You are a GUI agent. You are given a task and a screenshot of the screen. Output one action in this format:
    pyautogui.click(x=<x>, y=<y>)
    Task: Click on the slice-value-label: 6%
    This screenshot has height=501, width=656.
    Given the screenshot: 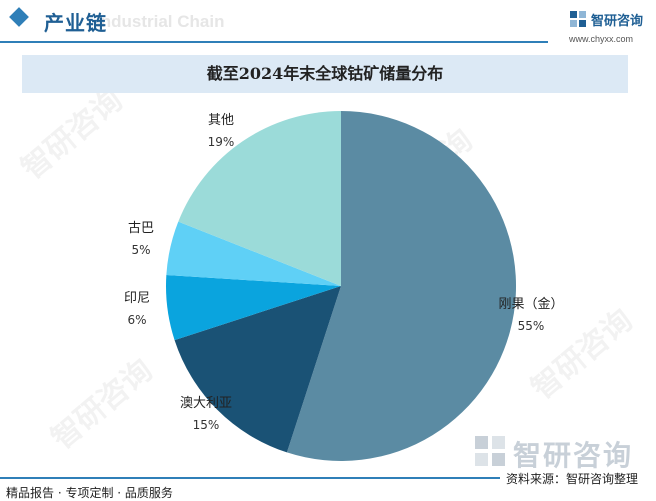 What is the action you would take?
    pyautogui.click(x=136, y=320)
    